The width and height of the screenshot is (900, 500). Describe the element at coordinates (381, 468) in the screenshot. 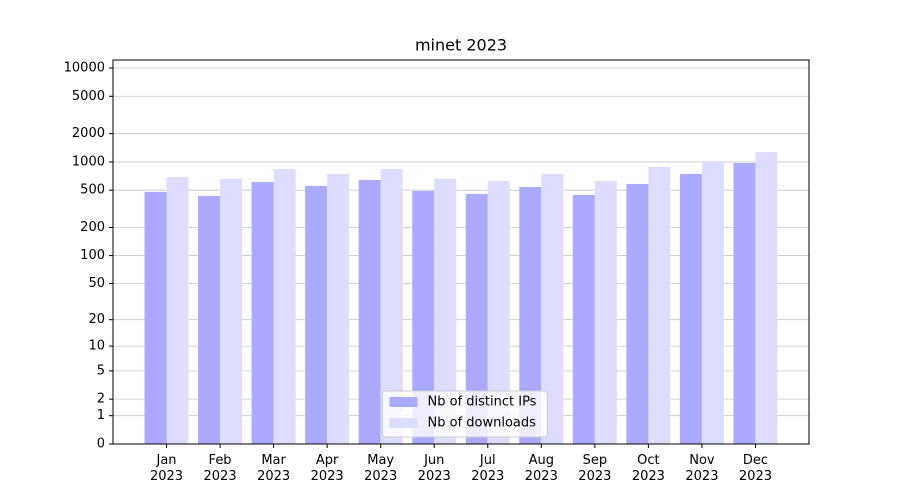

I see `x-tick-label: May 2023` at that location.